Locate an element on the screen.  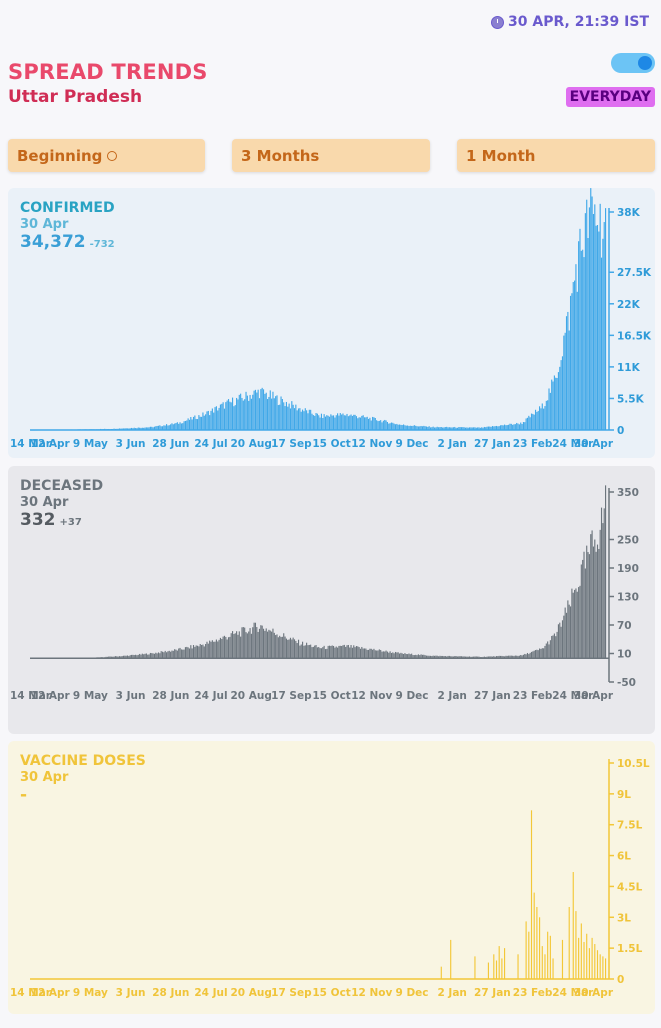
scale-toggle is located at coordinates (633, 63).